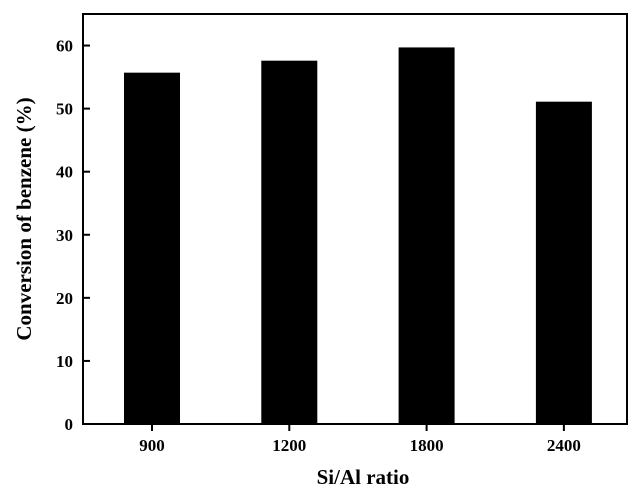  I want to click on y-axis-ticks: 0 10 20 30 40 50 60, so click(73, 235).